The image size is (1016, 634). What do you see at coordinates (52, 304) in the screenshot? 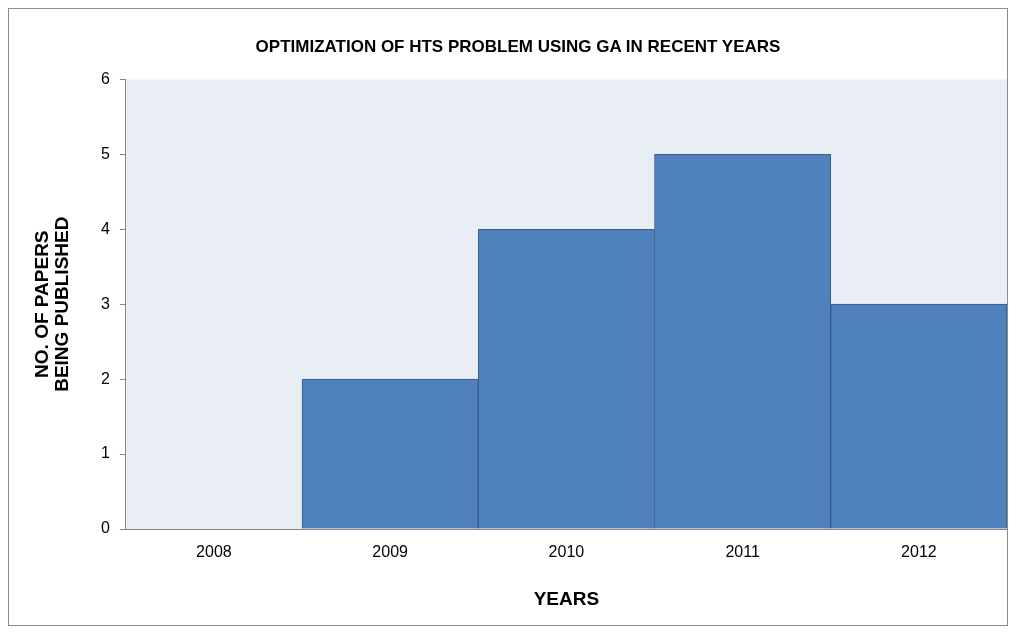
I see `y-axis-title: NO. OF PAPERS BEING PUBLISHED` at bounding box center [52, 304].